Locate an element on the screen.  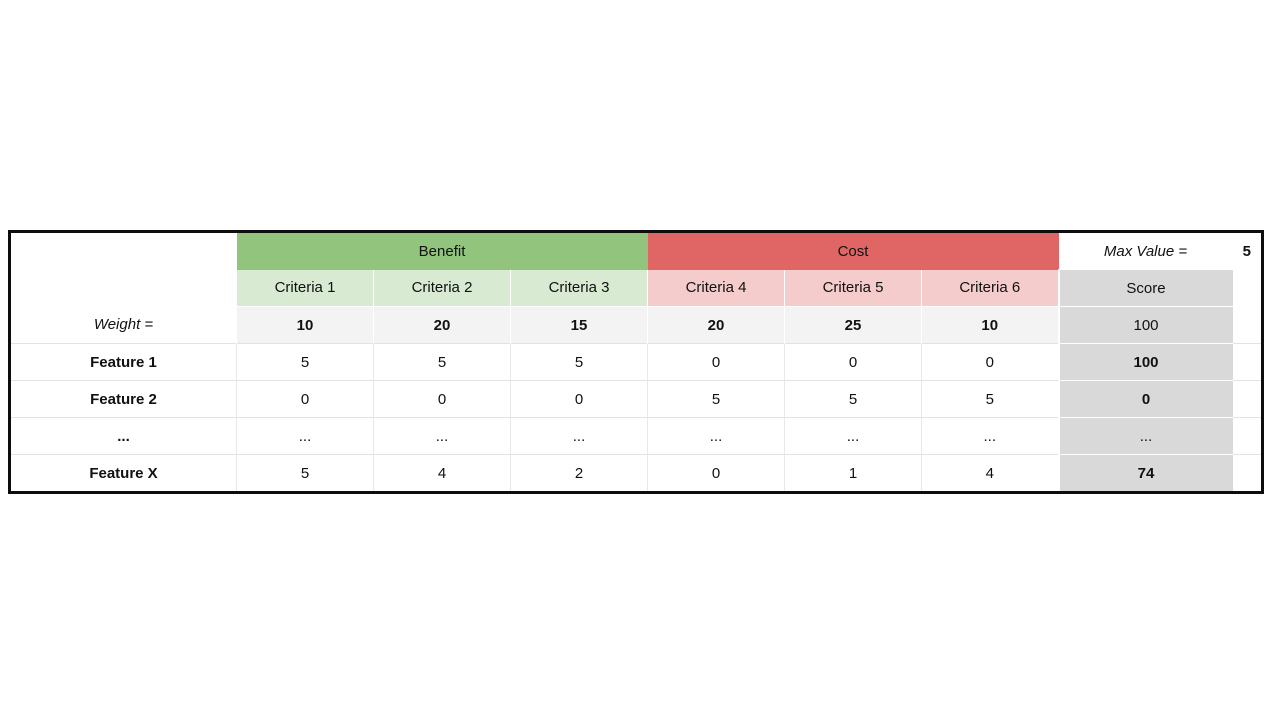
table-row-feature-1: Feature 1 5 5 5 0 0 0 100 is located at coordinates (636, 362).